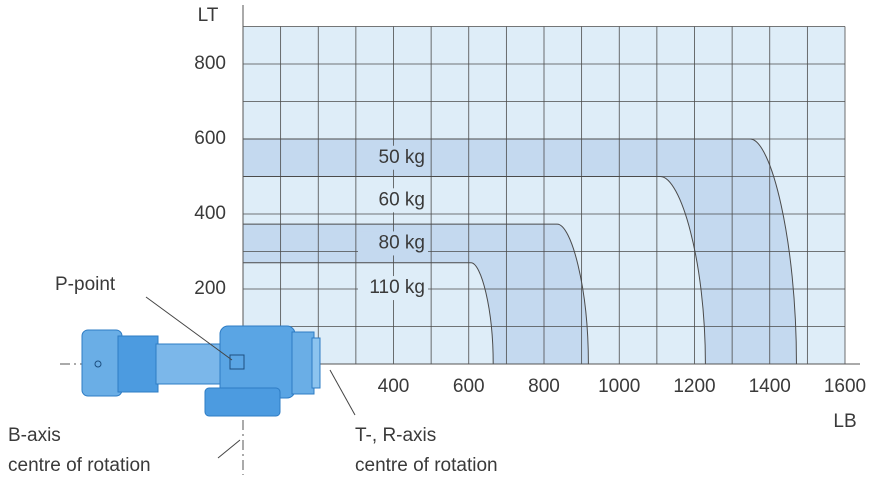 The width and height of the screenshot is (886, 497). I want to click on y-axis-label: LT, so click(208, 15).